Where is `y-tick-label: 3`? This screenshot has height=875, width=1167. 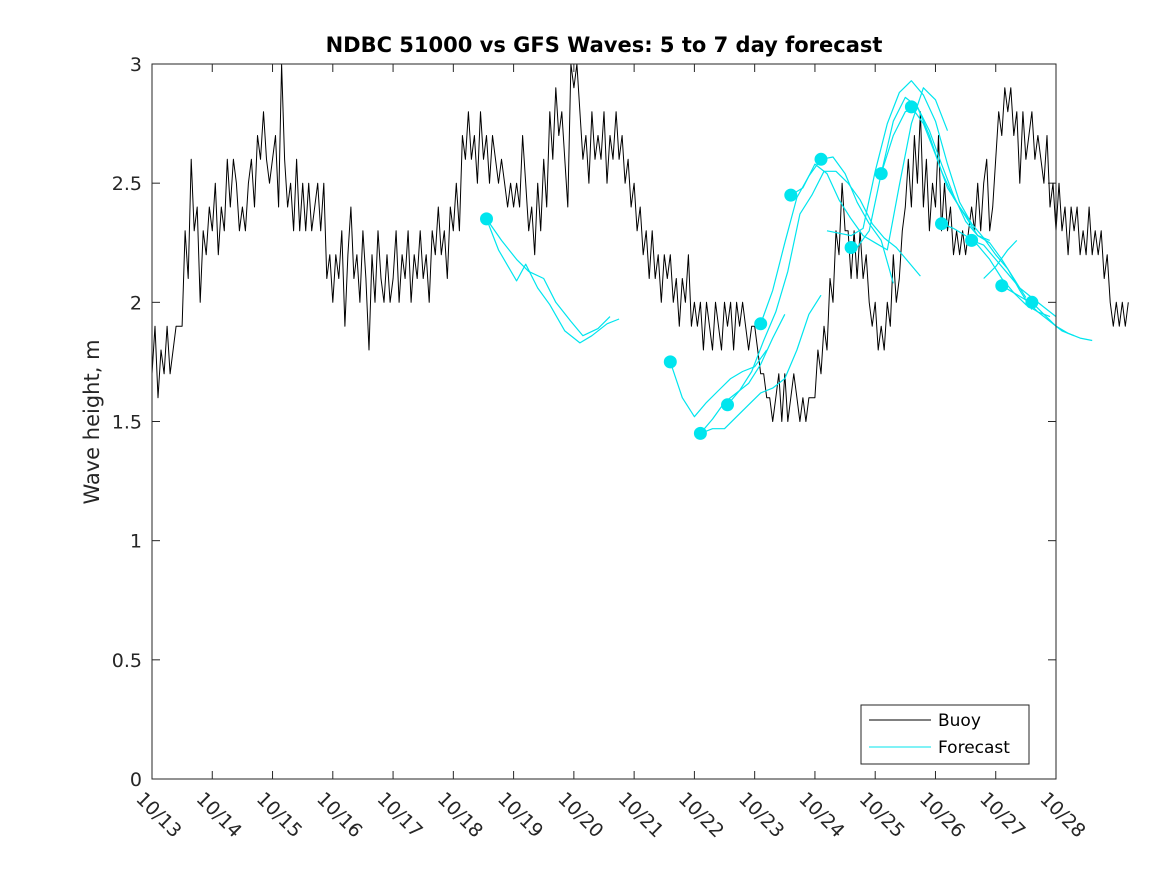
y-tick-label: 3 is located at coordinates (136, 65).